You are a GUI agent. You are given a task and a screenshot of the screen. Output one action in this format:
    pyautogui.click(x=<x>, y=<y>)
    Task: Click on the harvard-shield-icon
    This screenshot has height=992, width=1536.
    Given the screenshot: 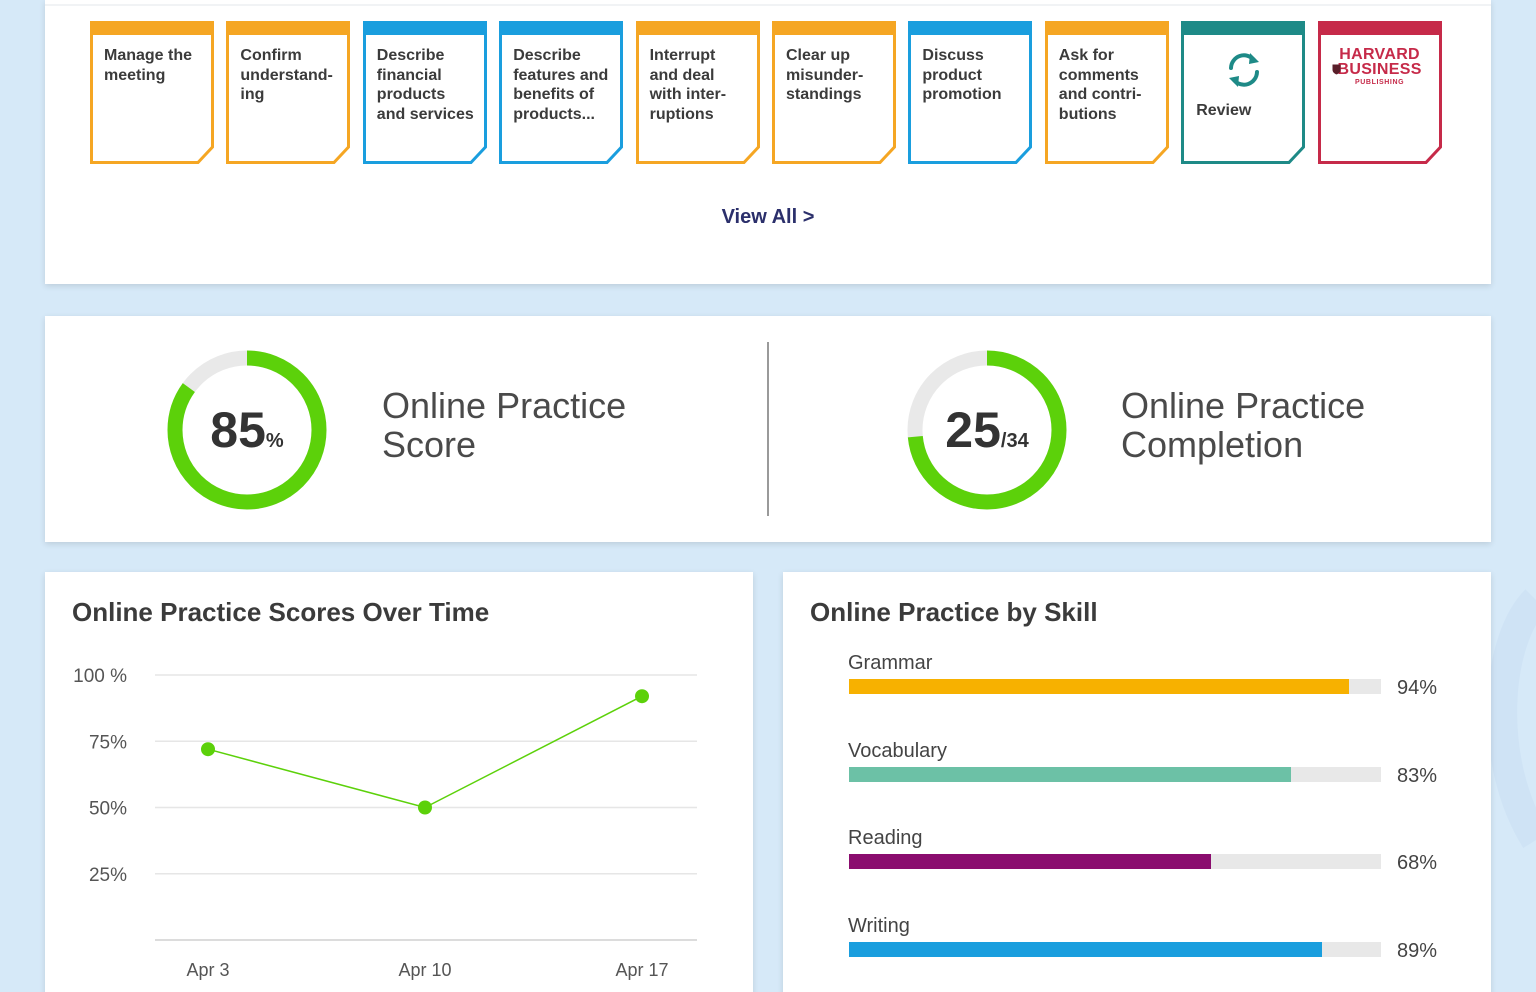 What is the action you would take?
    pyautogui.click(x=1336, y=69)
    